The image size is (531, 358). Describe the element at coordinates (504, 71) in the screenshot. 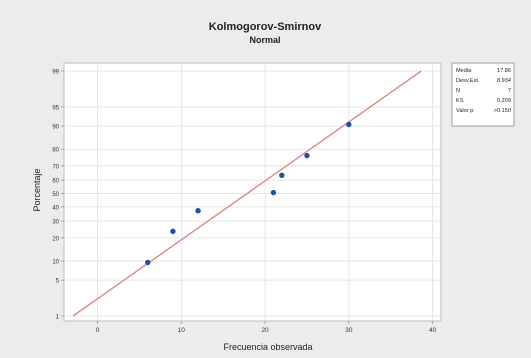

I see `stat-value: 17.86` at that location.